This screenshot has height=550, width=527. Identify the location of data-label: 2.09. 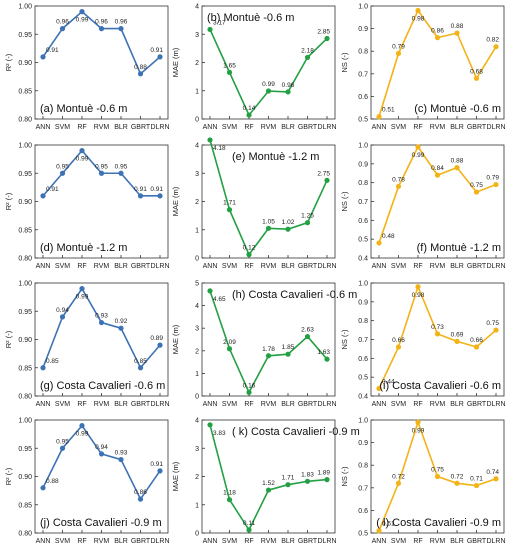
(229, 342).